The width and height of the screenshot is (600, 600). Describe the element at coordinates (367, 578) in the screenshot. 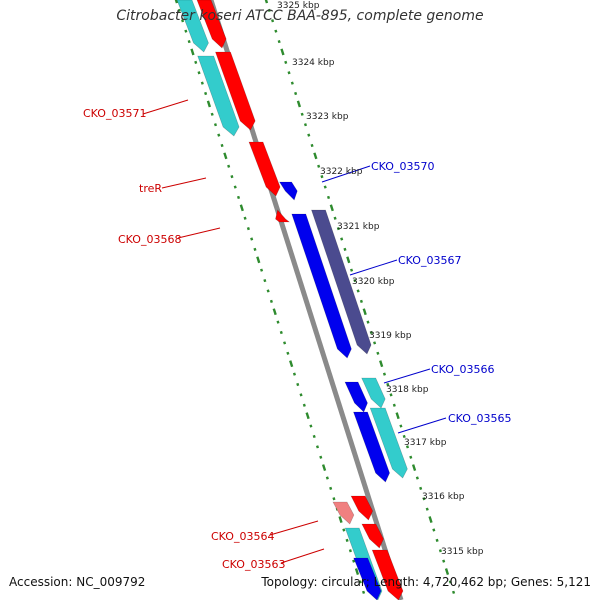

I see `gene-arrow-blue-bottom` at that location.